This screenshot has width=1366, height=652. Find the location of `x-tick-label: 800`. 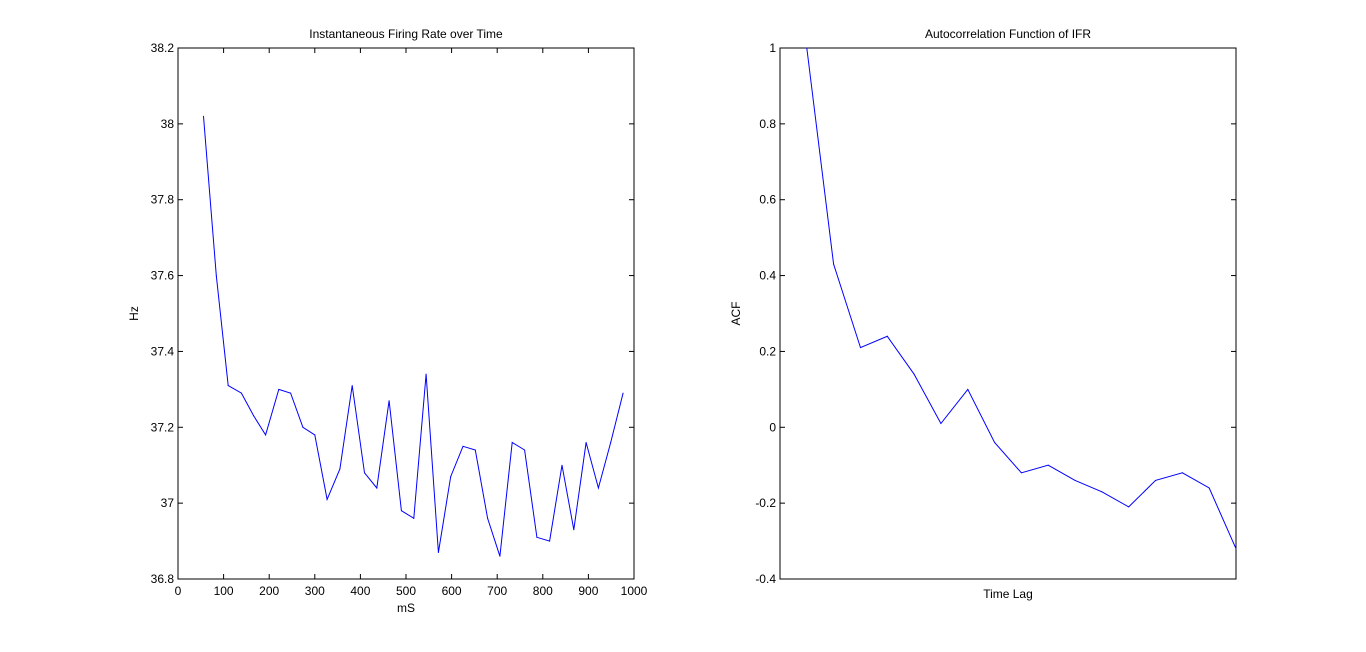

x-tick-label: 800 is located at coordinates (543, 591).